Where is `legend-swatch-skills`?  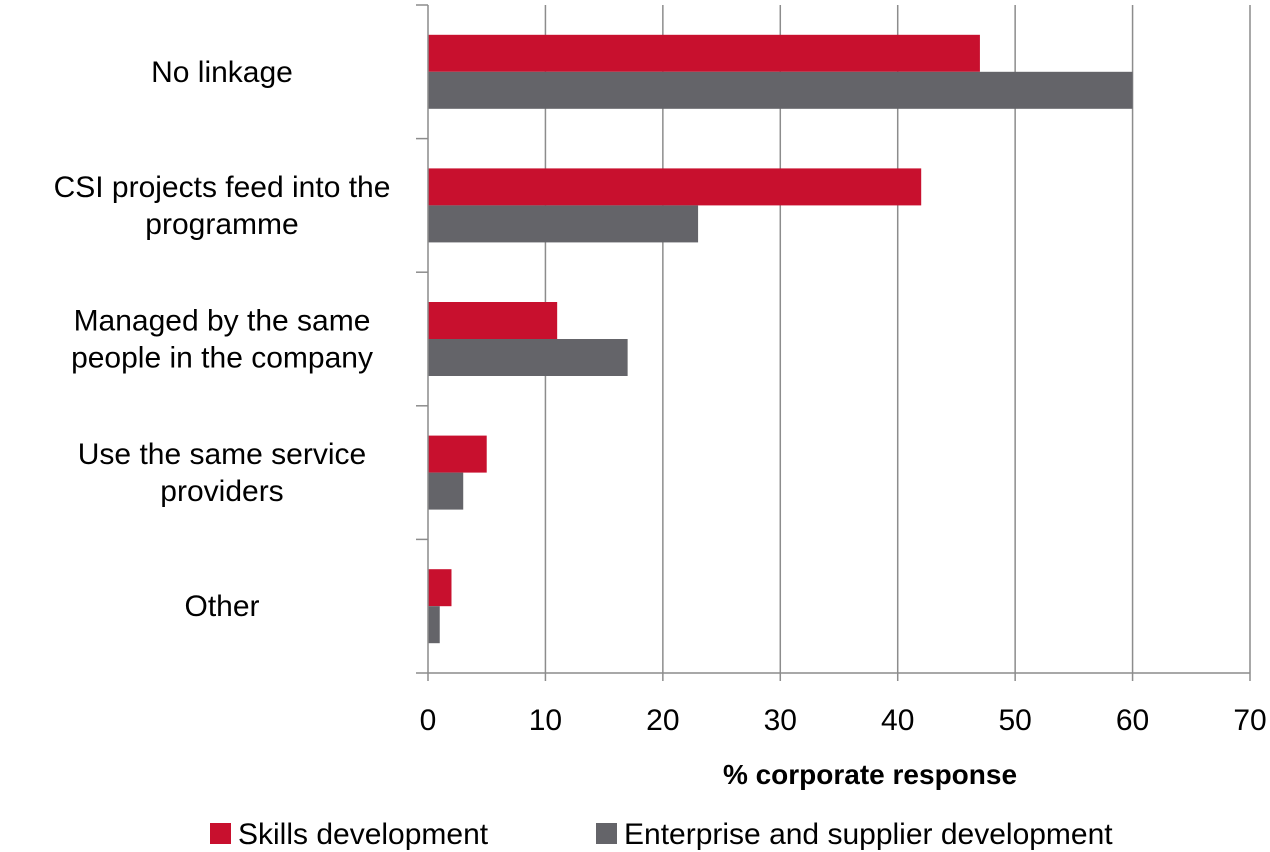 legend-swatch-skills is located at coordinates (220, 833).